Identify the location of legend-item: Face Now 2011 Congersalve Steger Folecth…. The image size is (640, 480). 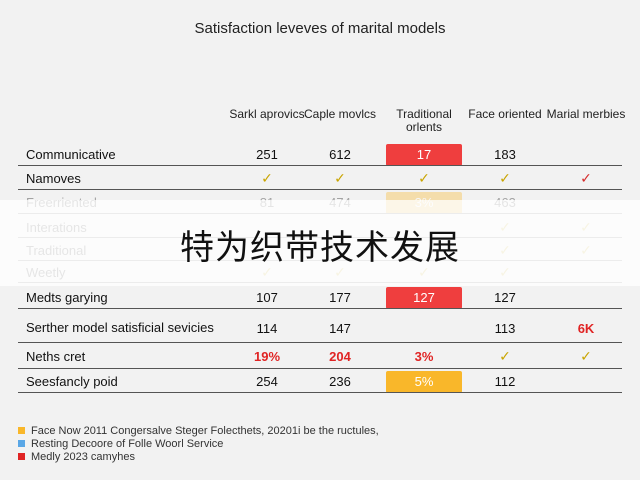
(198, 430).